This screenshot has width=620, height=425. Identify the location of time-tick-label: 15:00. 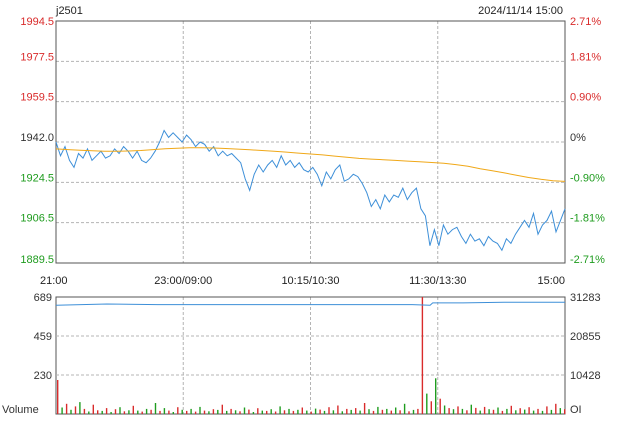
(551, 281).